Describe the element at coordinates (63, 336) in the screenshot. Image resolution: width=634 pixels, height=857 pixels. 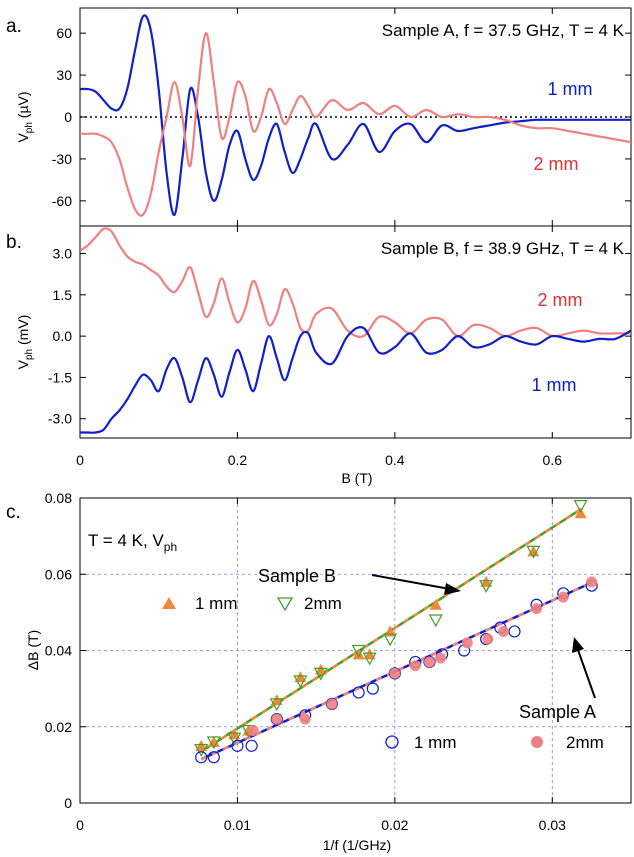
I see `y-tick-label: 0.0` at that location.